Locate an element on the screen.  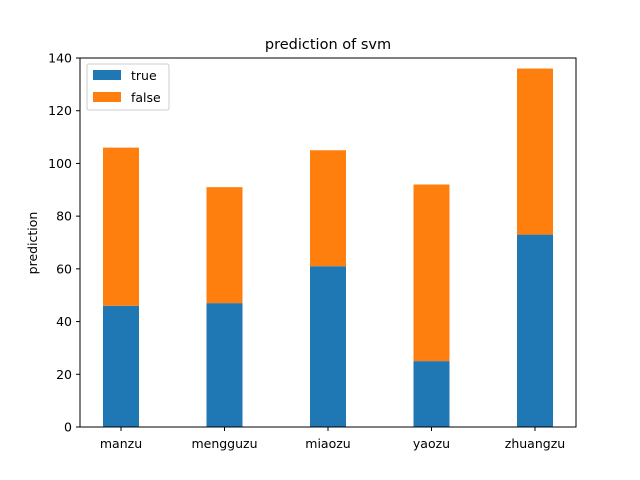
x-tick-label: miaozu is located at coordinates (327, 443).